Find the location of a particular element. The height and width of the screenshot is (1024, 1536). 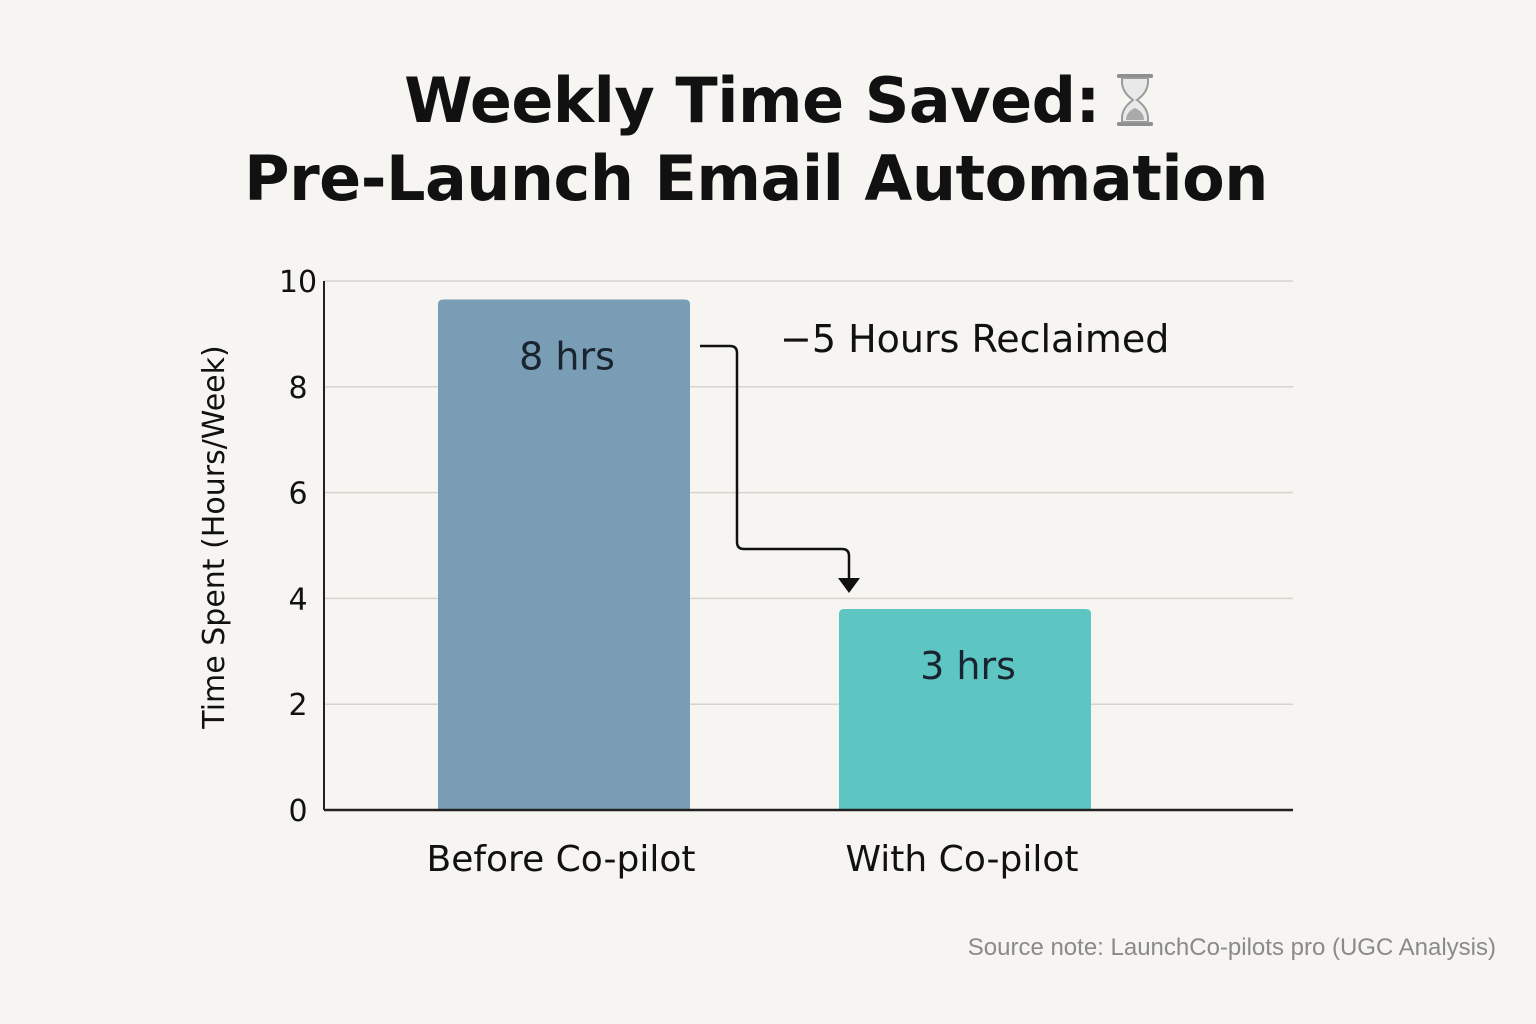

chart-subtitle: Pre-Launch Email Automation is located at coordinates (756, 178).